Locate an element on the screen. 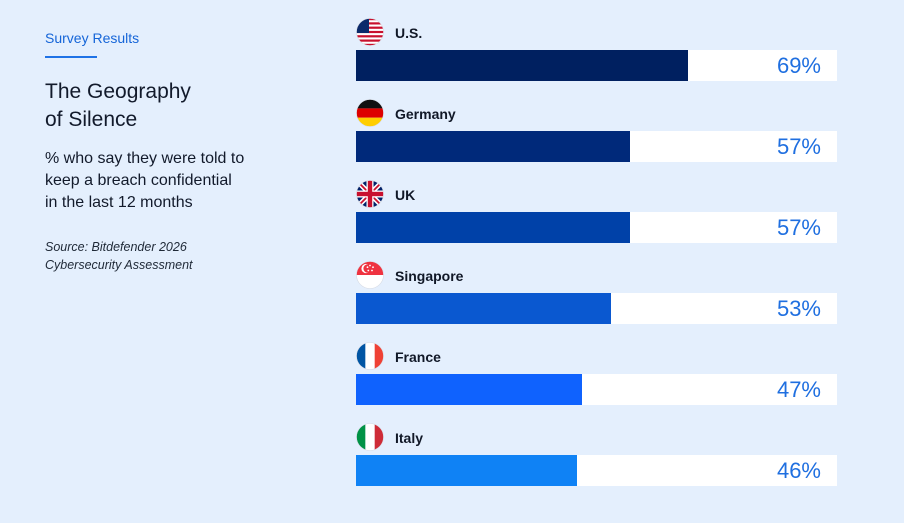 This screenshot has width=904, height=523. category-label: Germany is located at coordinates (425, 114).